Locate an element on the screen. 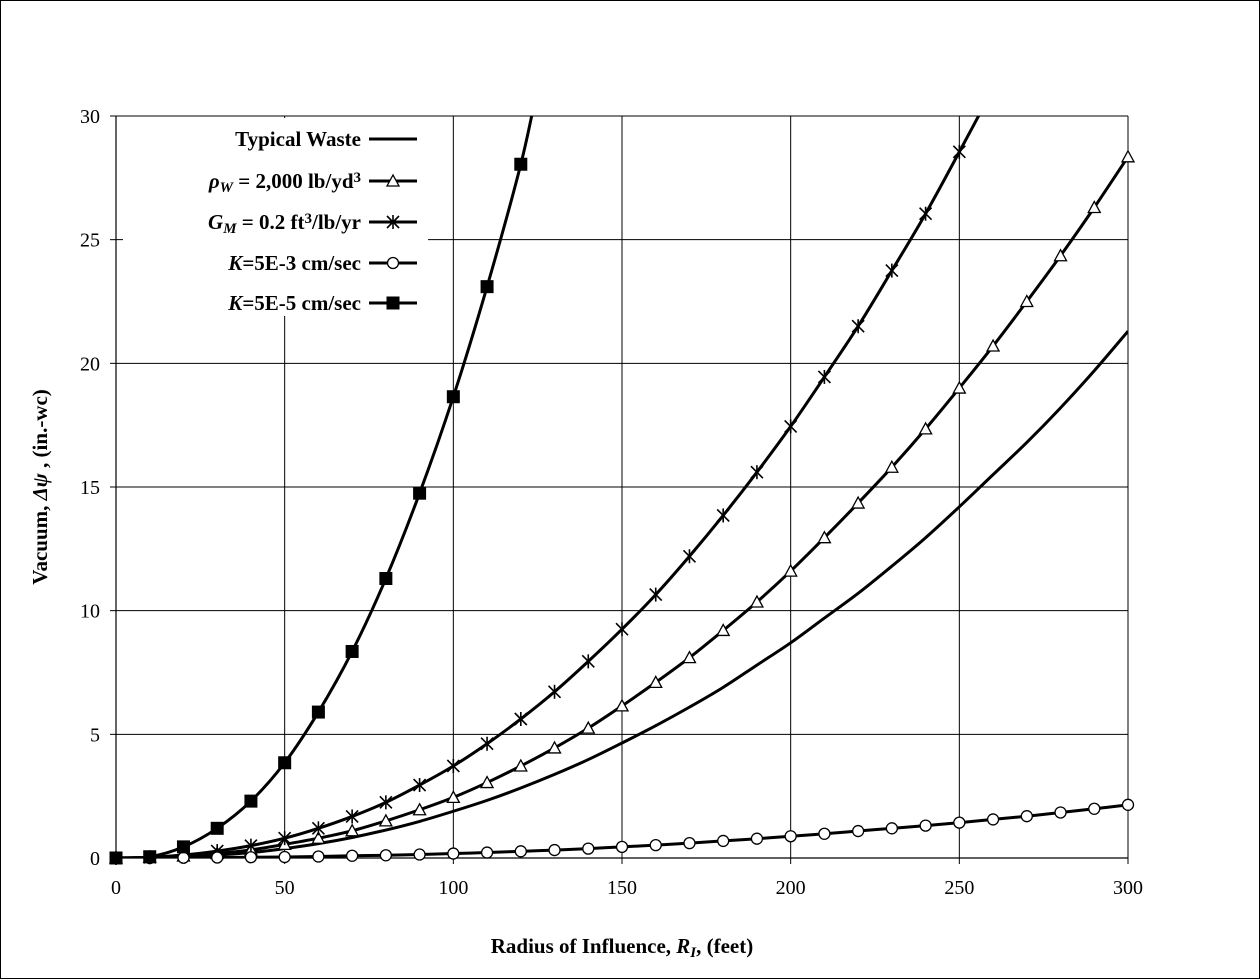  legend-label: K=5E-3 cm/sec is located at coordinates (294, 263).